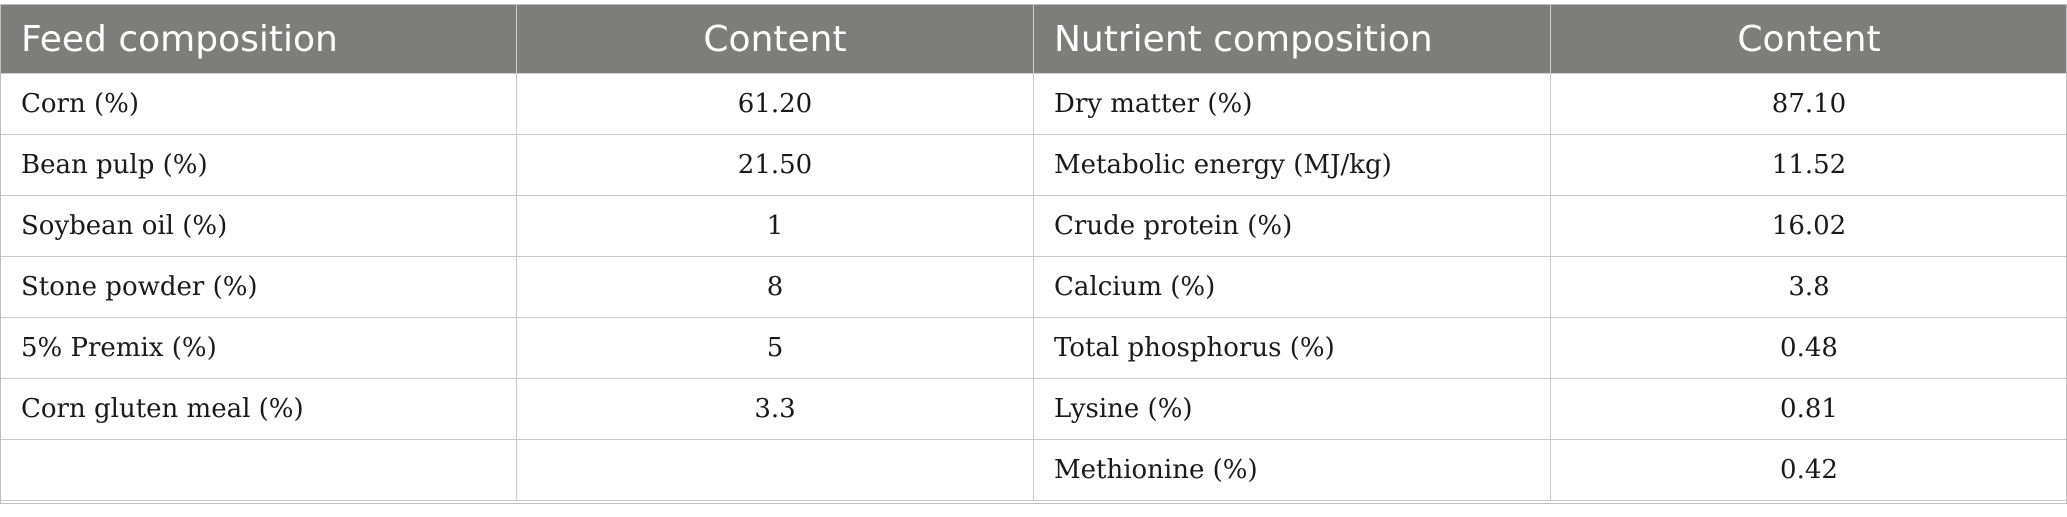  Describe the element at coordinates (1808, 470) in the screenshot. I see `nutrient-content-cell: 0.42` at that location.